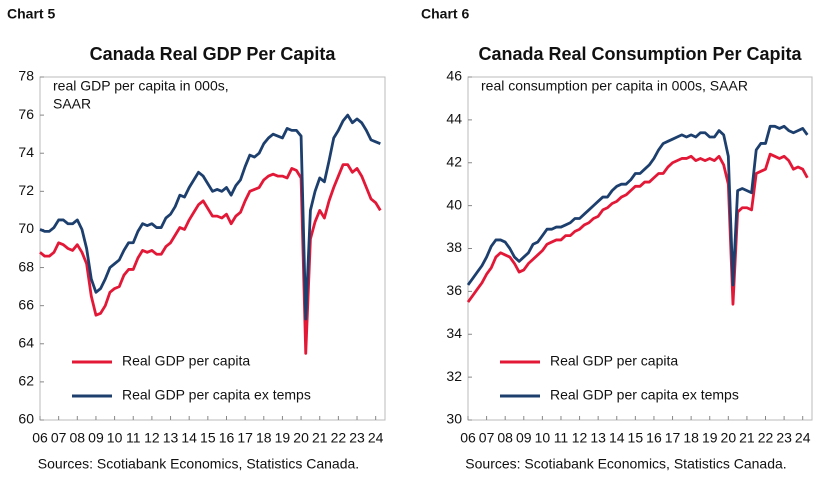  I want to click on y-tick-label: 32, so click(454, 376).